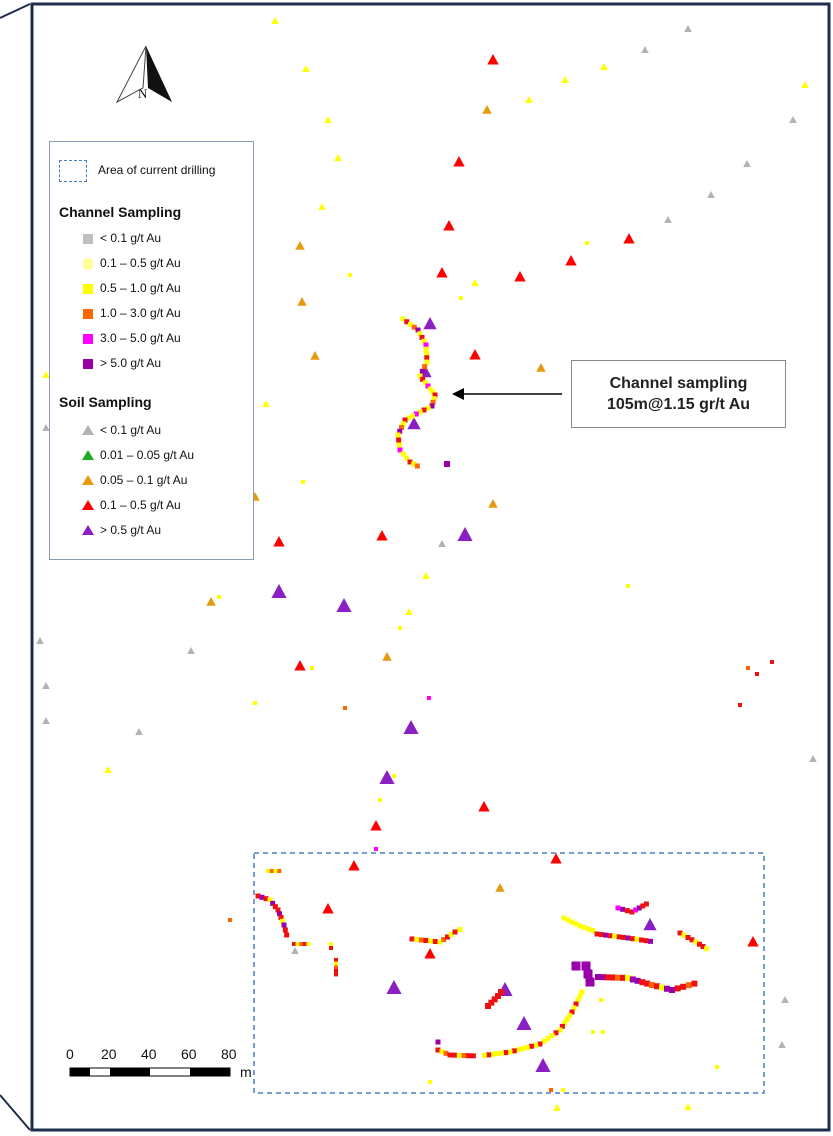 This screenshot has width=833, height=1136. I want to click on scale-tick-80: 80, so click(229, 1054).